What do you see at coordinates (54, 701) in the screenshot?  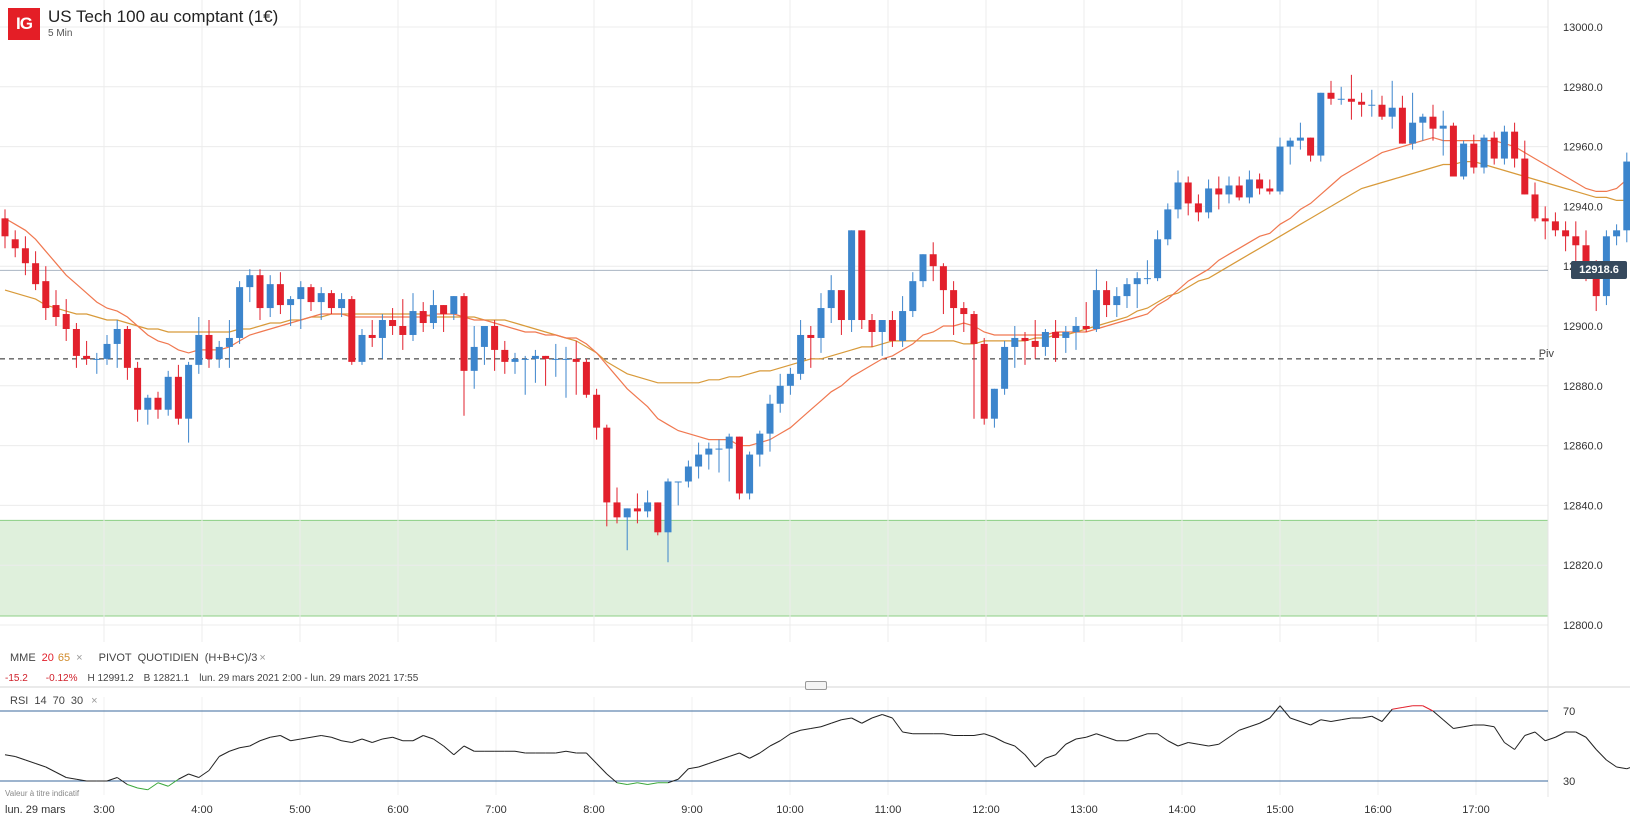 I see `rsi-legend: RSI 14 70 30 ×` at bounding box center [54, 701].